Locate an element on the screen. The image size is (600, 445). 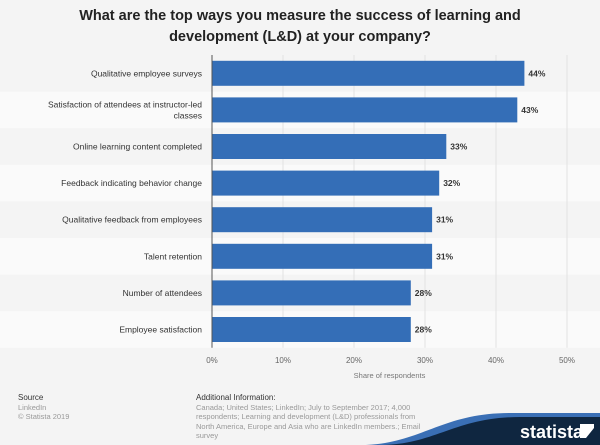
category-label: Talent retention is located at coordinates (173, 256).